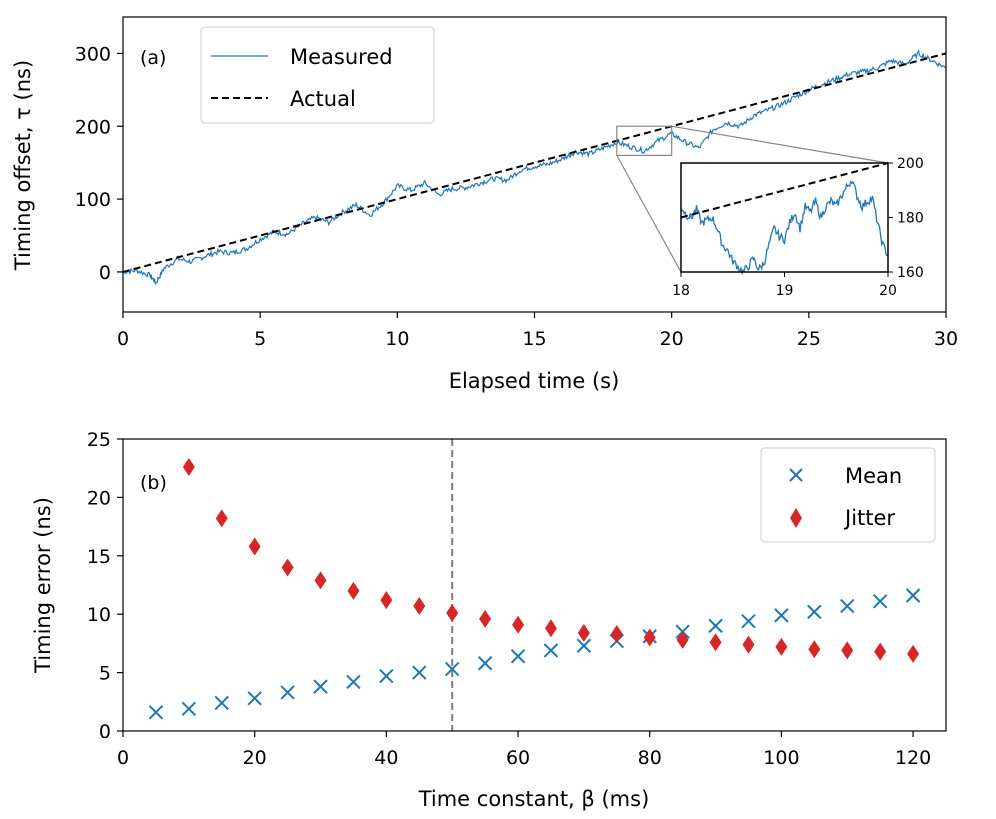  What do you see at coordinates (93, 54) in the screenshot?
I see `panel-a-y-tick-label: 300` at bounding box center [93, 54].